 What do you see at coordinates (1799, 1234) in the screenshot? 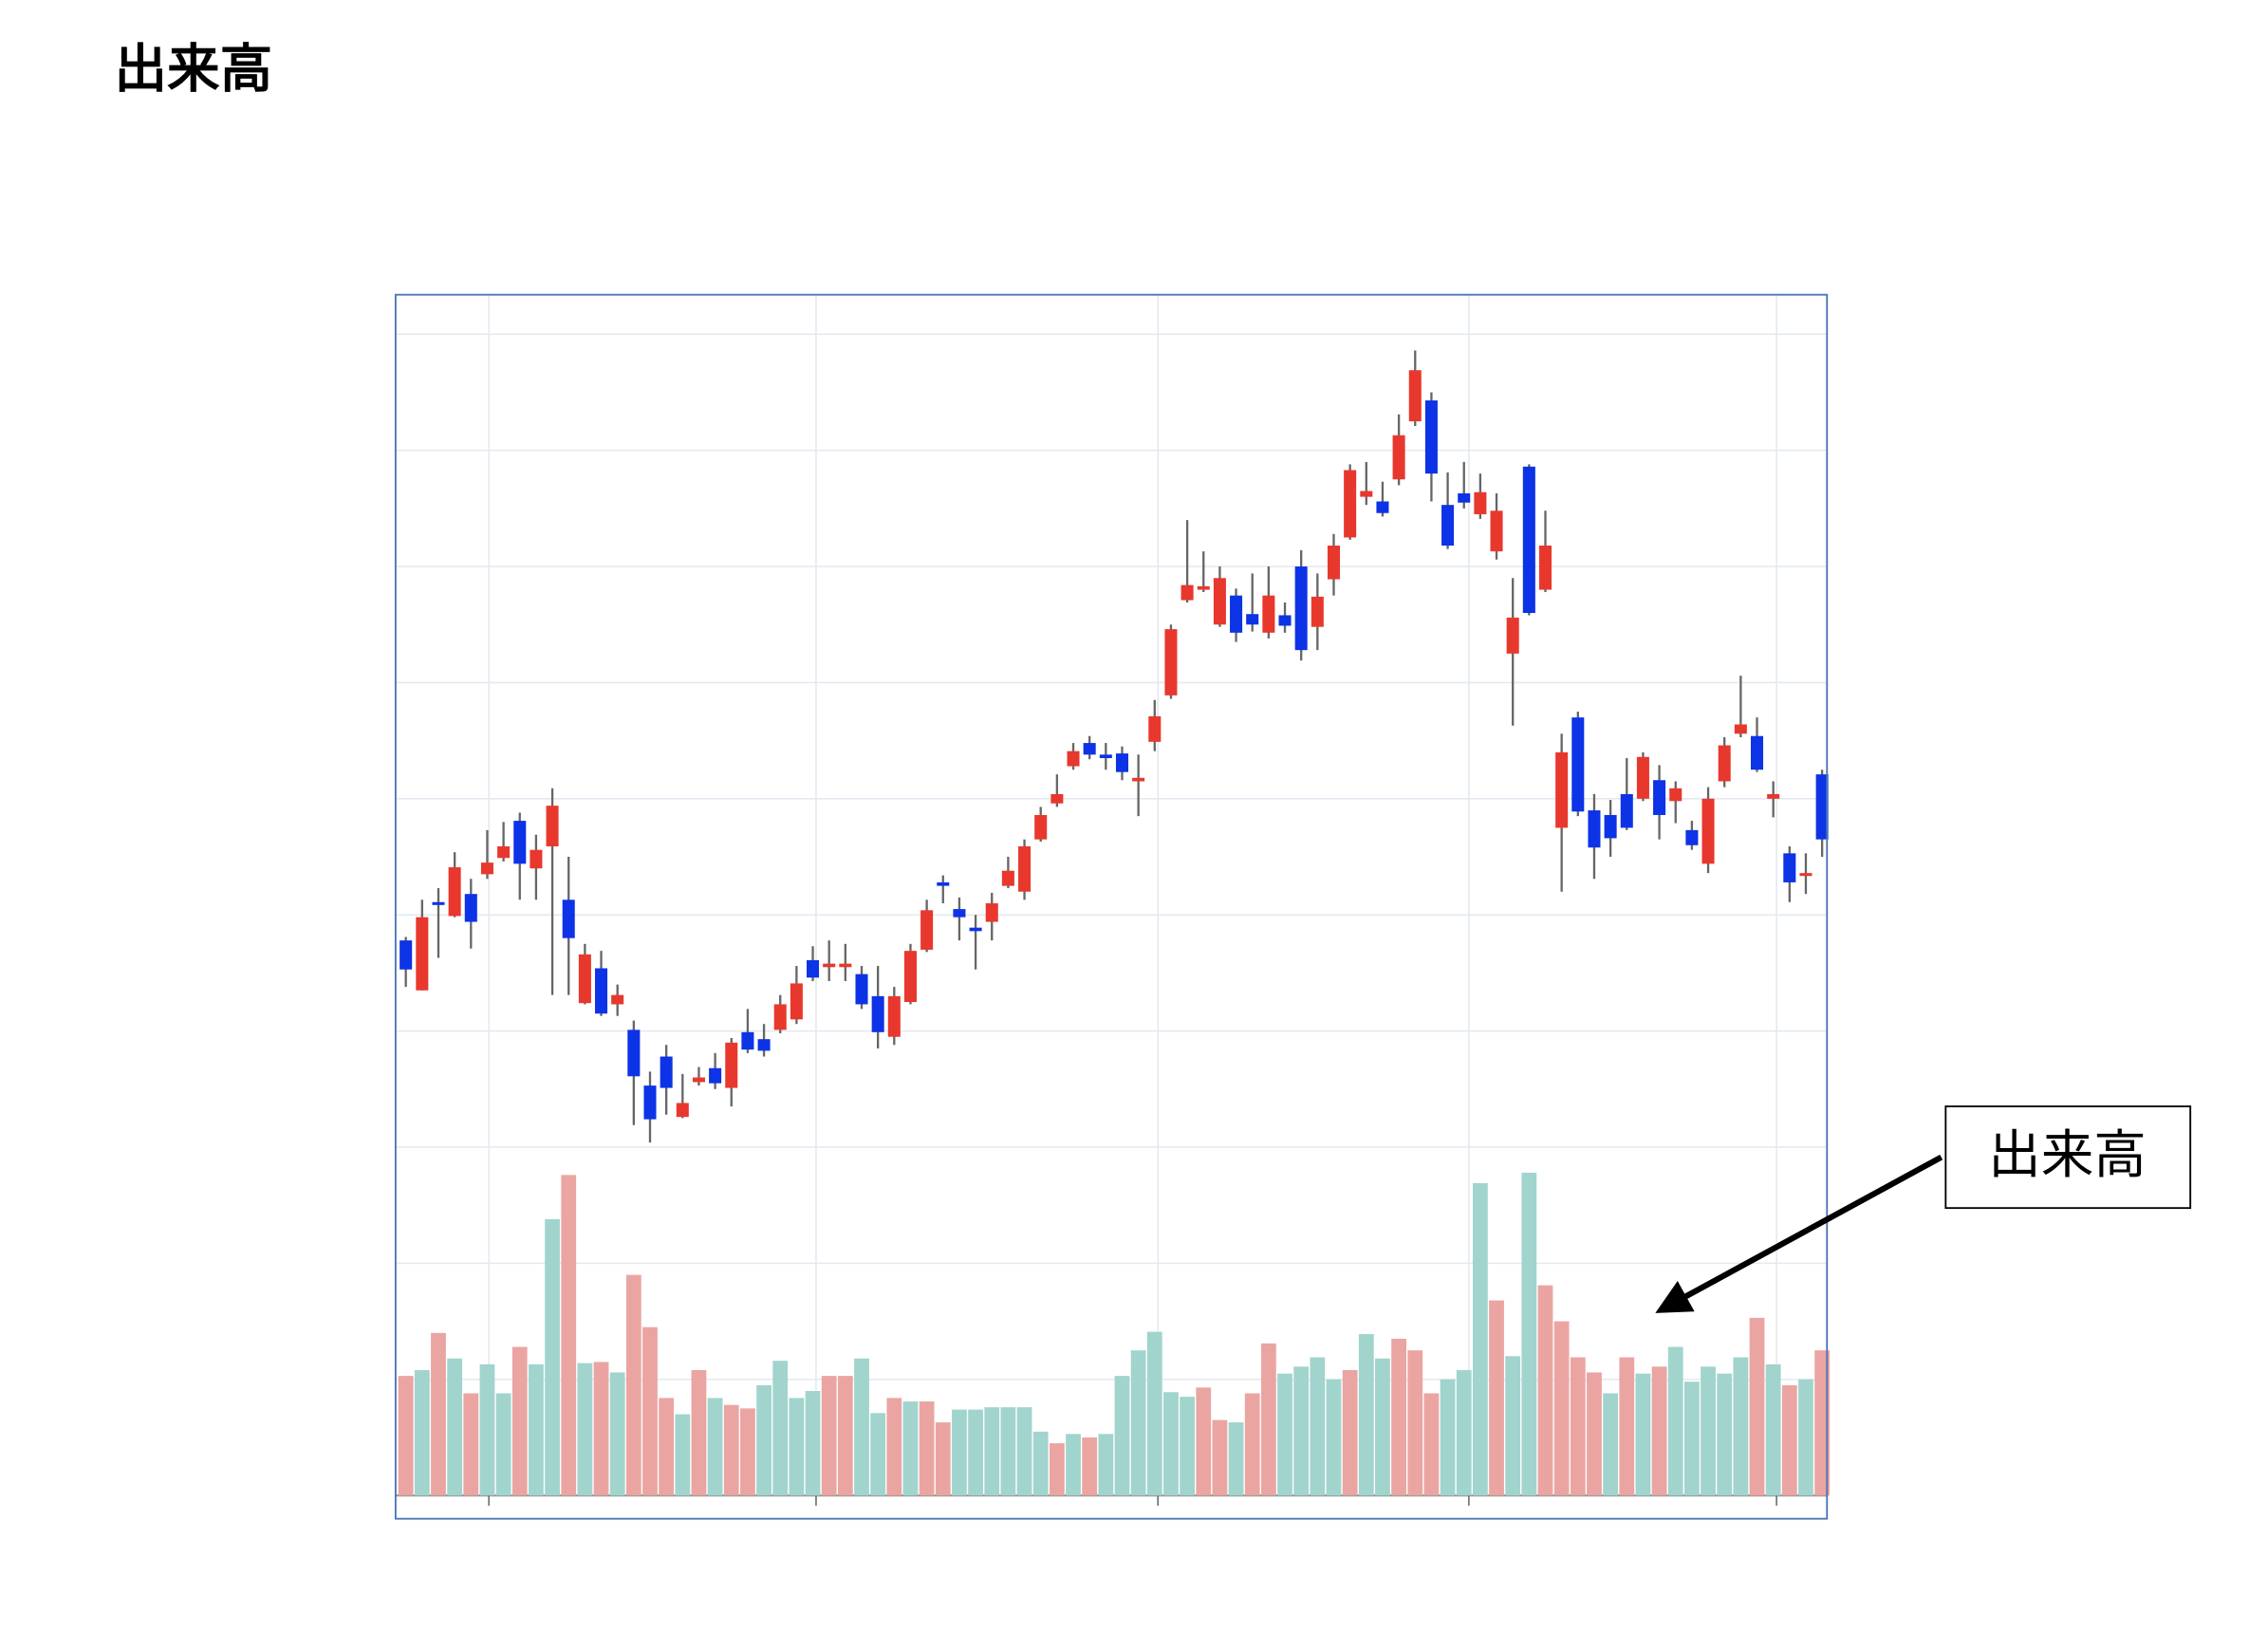
I see `callout-arrow` at bounding box center [1799, 1234].